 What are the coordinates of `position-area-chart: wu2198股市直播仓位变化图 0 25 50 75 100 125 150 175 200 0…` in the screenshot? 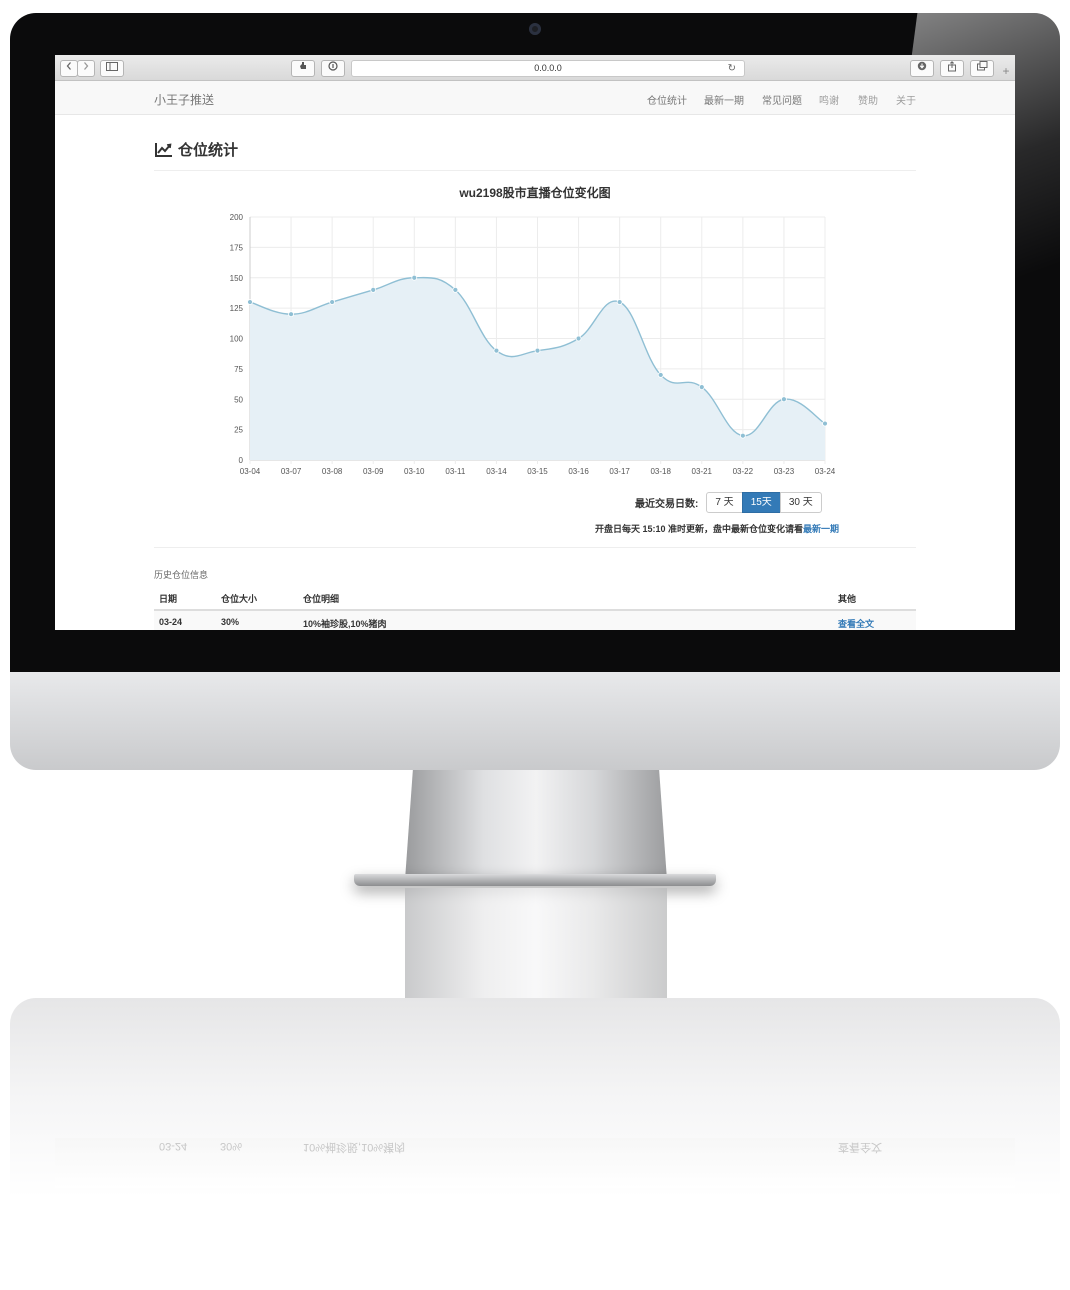 It's located at (533, 330).